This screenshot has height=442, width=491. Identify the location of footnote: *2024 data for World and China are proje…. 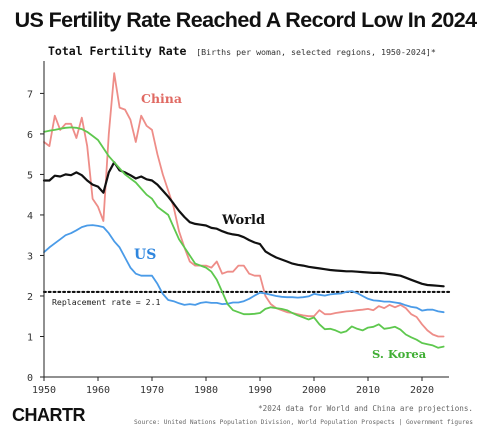
(365, 408).